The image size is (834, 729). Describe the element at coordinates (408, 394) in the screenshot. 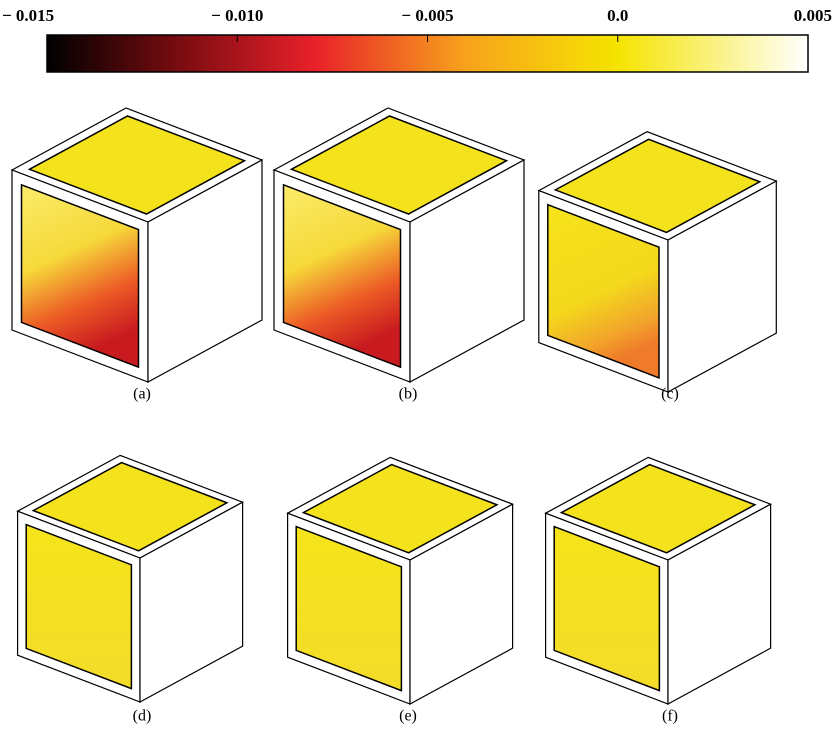

I see `panel-label: (b)` at that location.